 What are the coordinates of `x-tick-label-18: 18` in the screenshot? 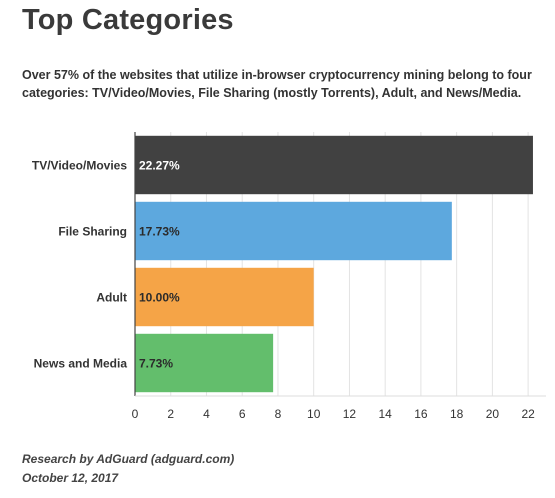 It's located at (457, 414).